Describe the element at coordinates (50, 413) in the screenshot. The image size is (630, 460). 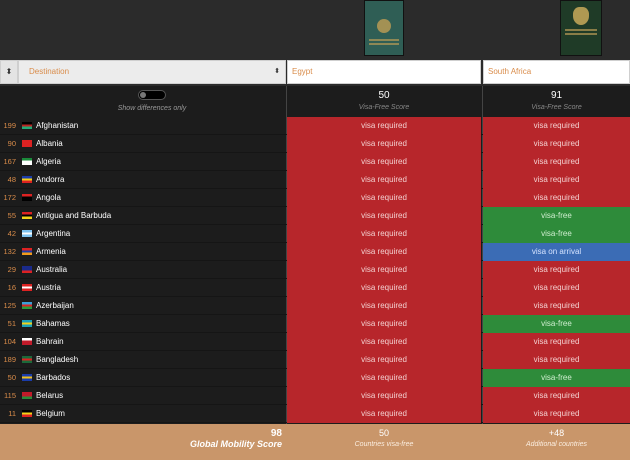
I see `country-name: Belgium` at that location.